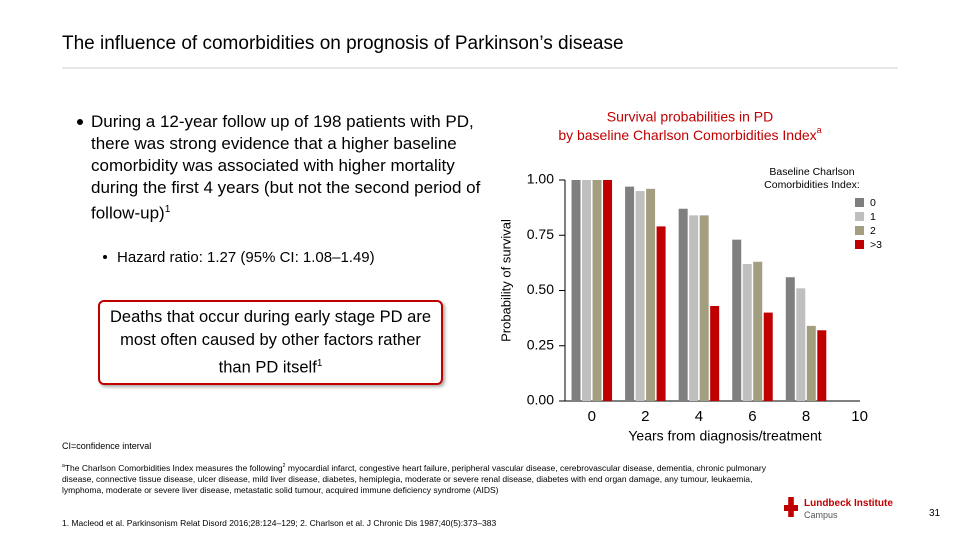  Describe the element at coordinates (876, 245) in the screenshot. I see `legend-label: >3` at that location.